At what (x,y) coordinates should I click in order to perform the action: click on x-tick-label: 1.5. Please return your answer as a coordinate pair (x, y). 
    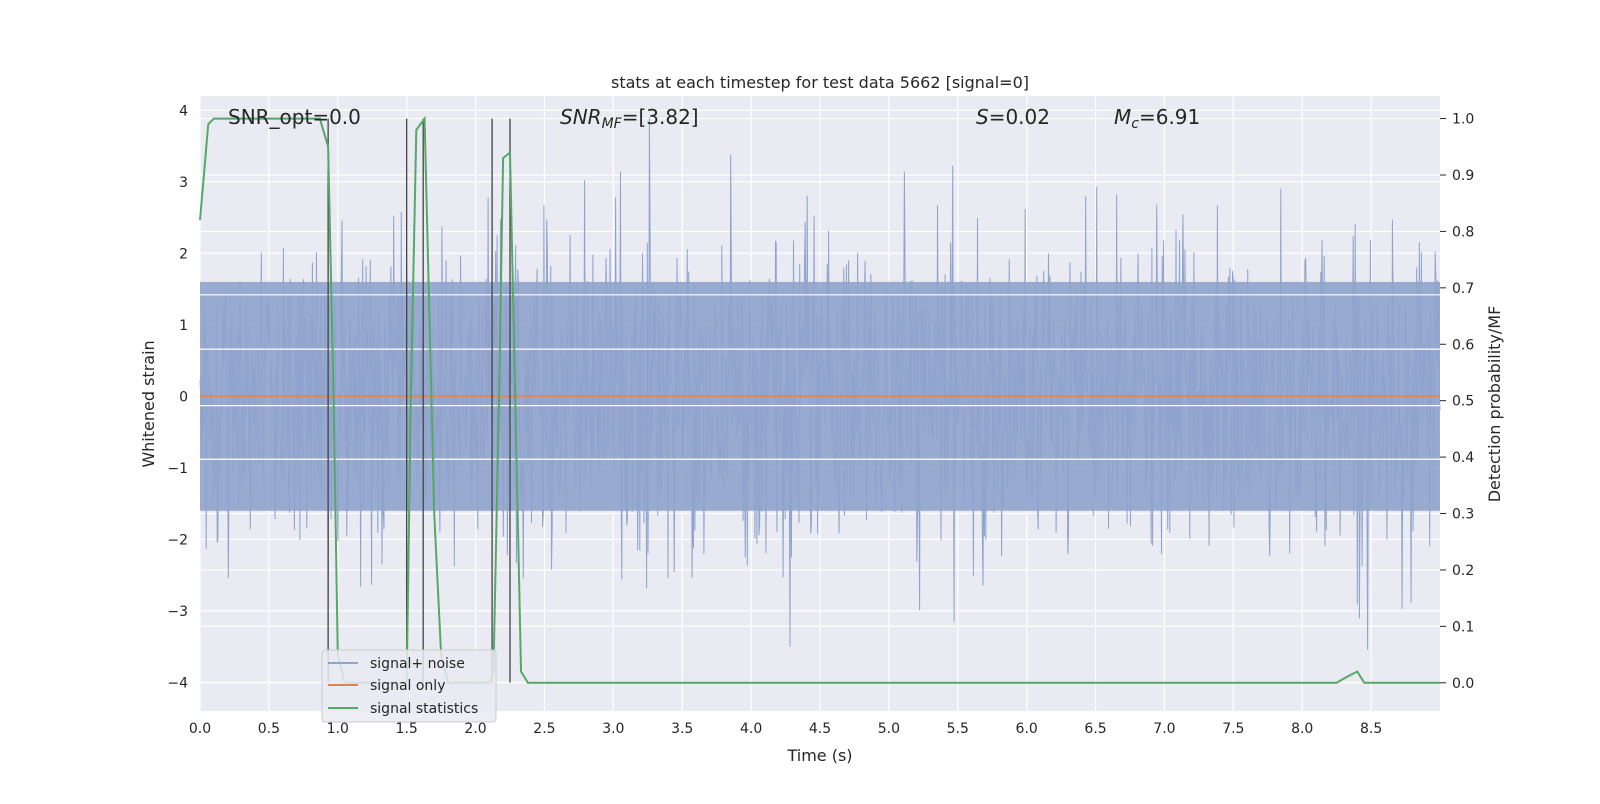
    Looking at the image, I should click on (407, 729).